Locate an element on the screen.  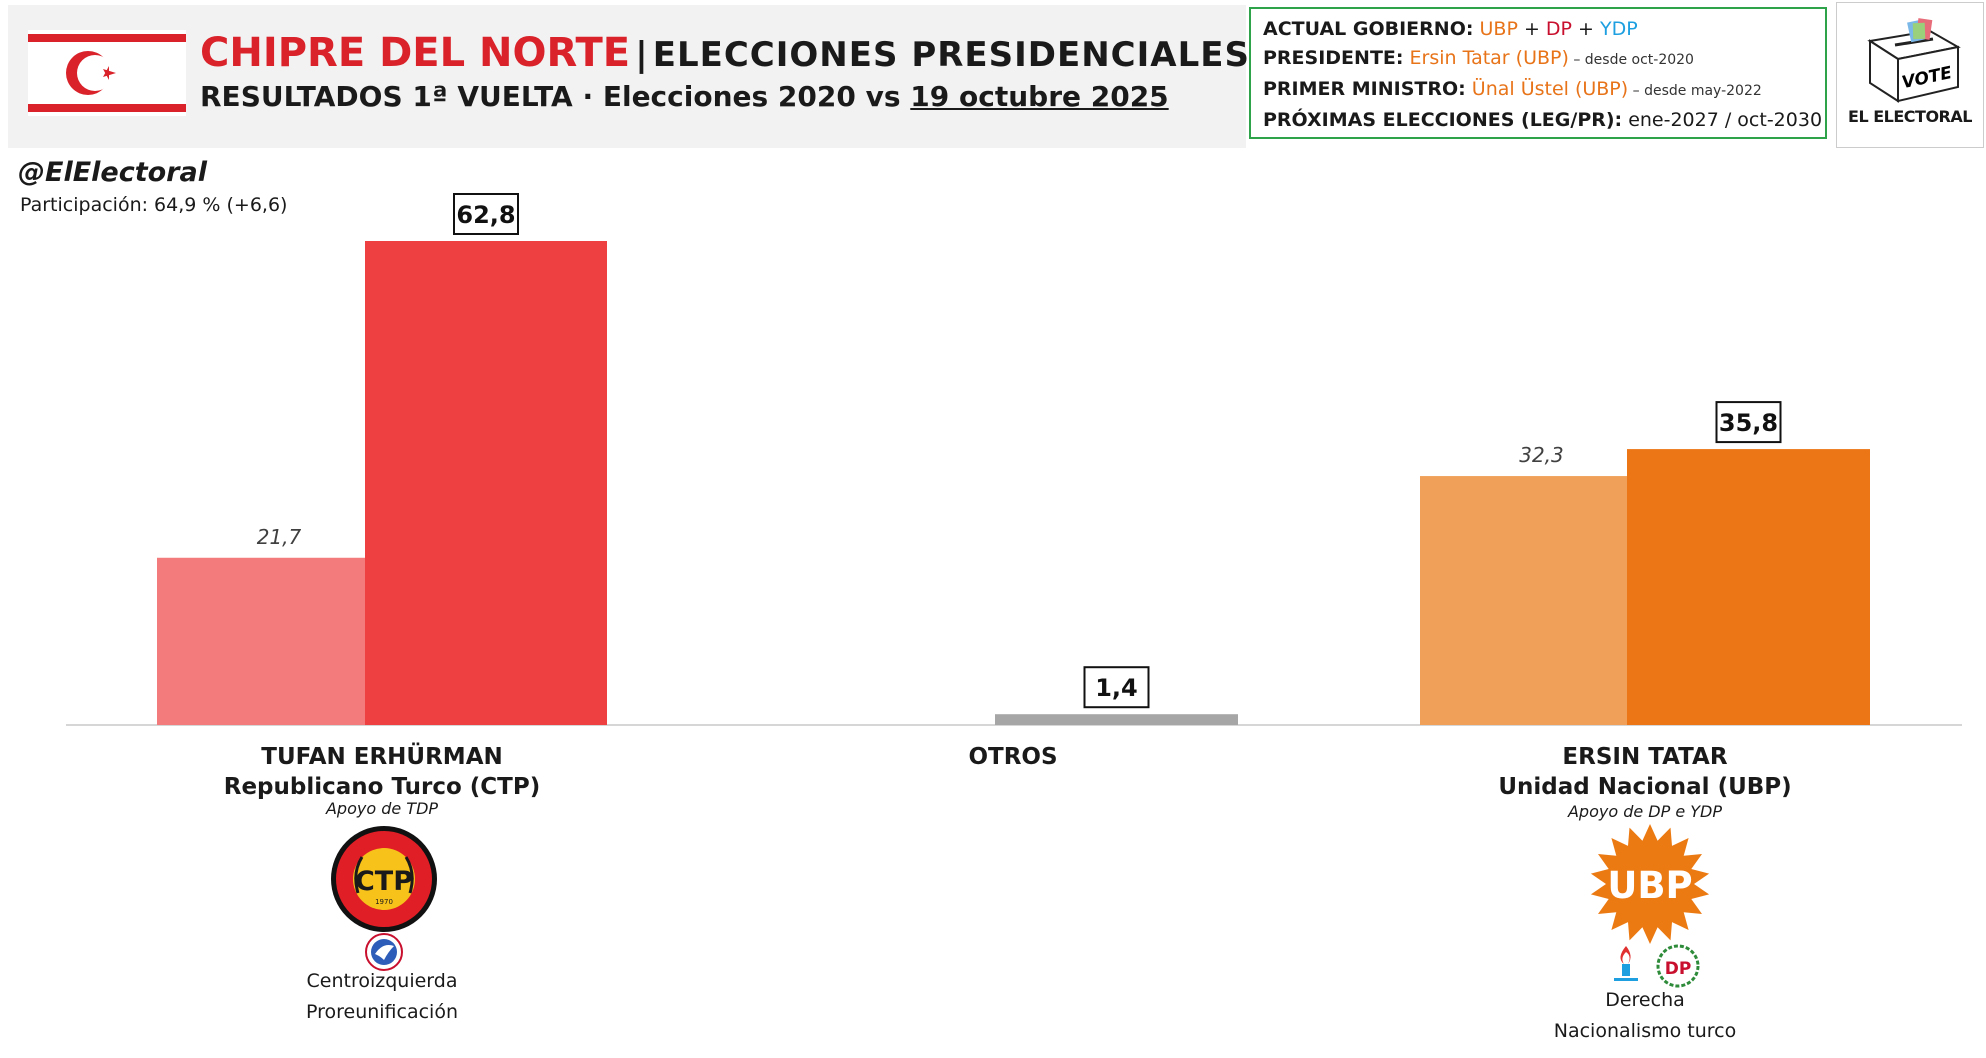
next-elections-label: PRÓXIMAS ELECCIONES (LEG/PR): is located at coordinates (1443, 120).